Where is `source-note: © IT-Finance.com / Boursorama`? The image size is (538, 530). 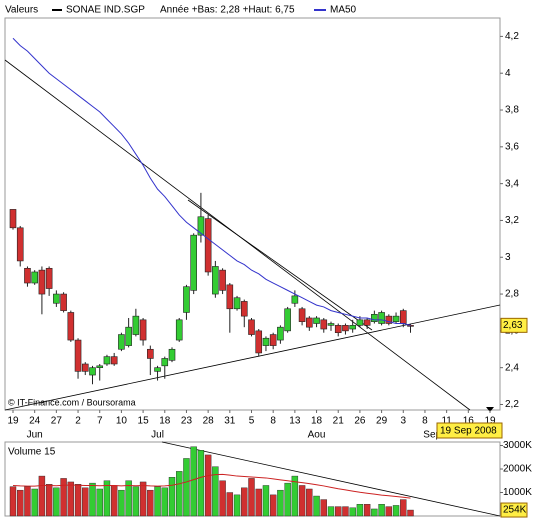
source-note: © IT-Finance.com / Boursorama is located at coordinates (72, 402).